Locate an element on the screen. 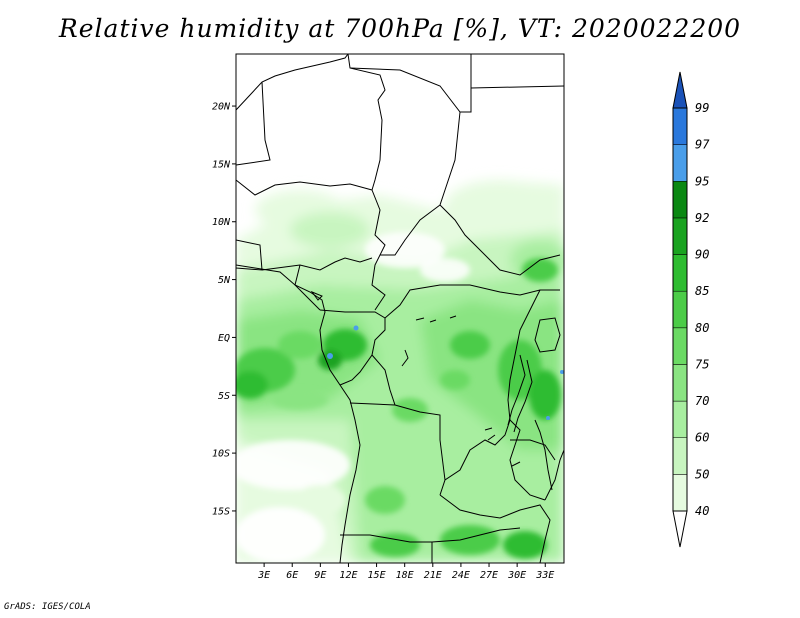  lat-tick-label: EQ is located at coordinates (224, 338).